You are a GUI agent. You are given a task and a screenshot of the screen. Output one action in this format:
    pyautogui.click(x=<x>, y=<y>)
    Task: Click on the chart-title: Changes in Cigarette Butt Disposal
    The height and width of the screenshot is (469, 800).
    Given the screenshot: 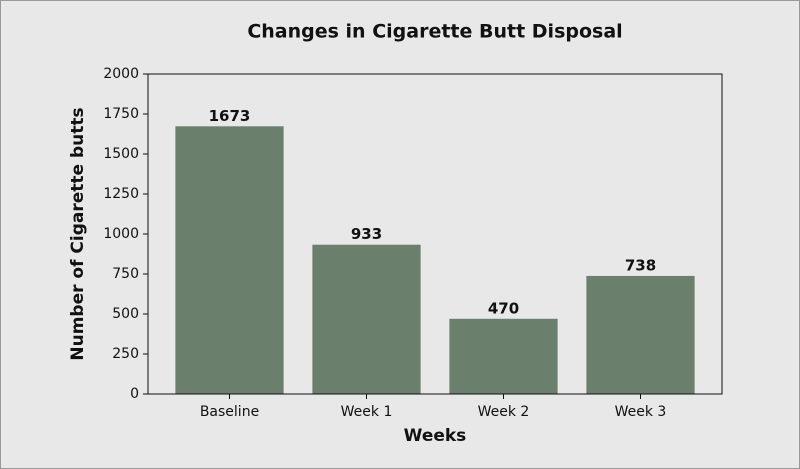 What is the action you would take?
    pyautogui.click(x=434, y=32)
    